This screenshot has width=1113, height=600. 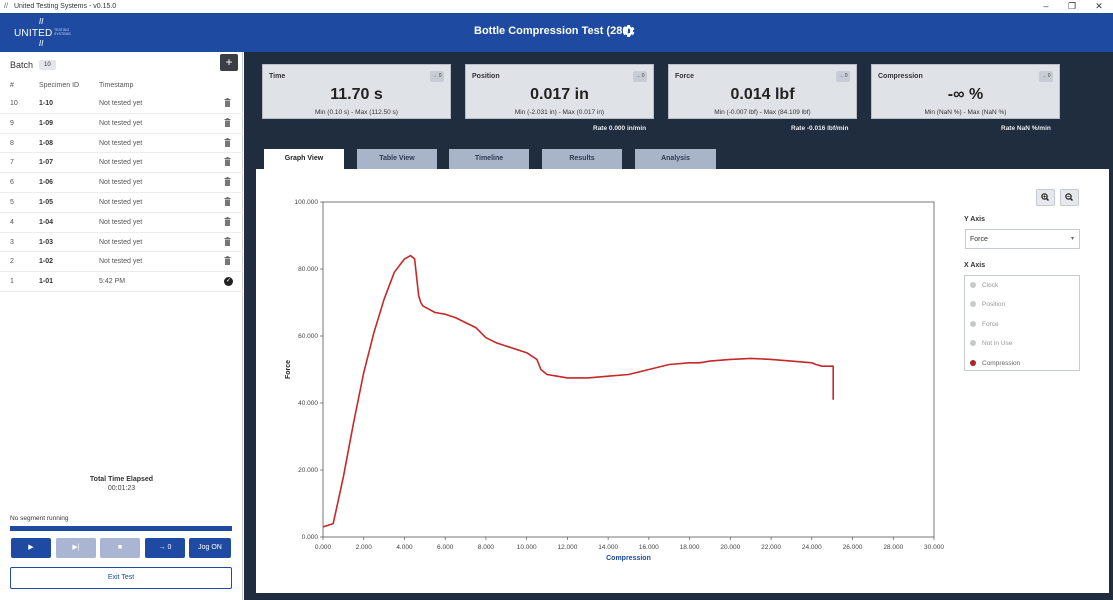 I want to click on specimen-row: 3 1-03 Not tested yet, so click(x=121, y=243).